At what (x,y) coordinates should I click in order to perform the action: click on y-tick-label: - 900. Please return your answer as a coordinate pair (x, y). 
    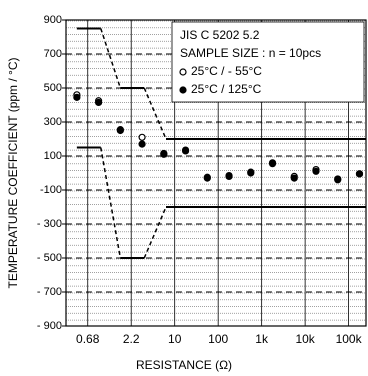
    Looking at the image, I should click on (49, 326).